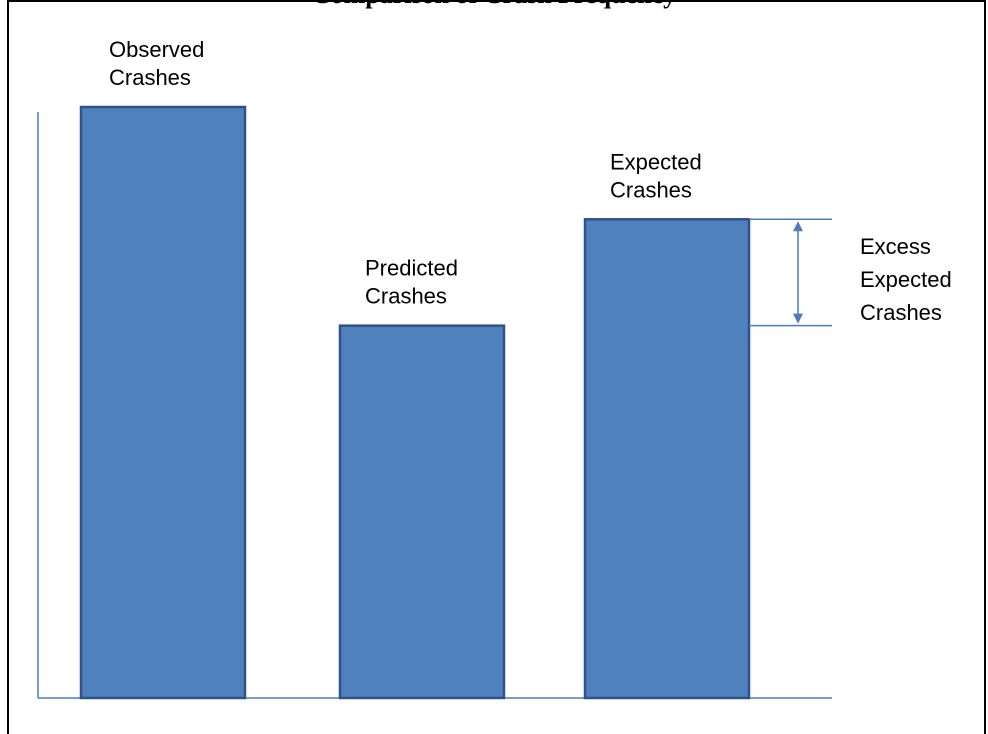  What do you see at coordinates (906, 279) in the screenshot?
I see `excess-expected-label: Excess Expected Crashes` at bounding box center [906, 279].